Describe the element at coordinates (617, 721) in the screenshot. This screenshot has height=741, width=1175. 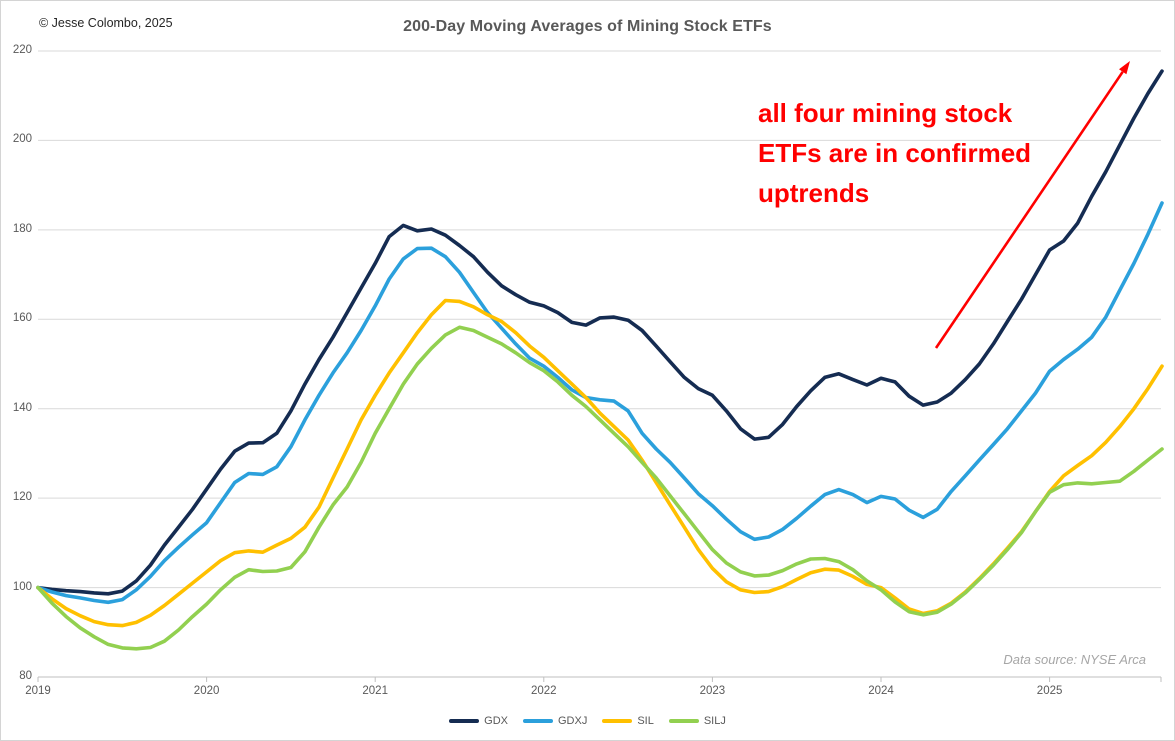
I see `legend-swatch-sil` at that location.